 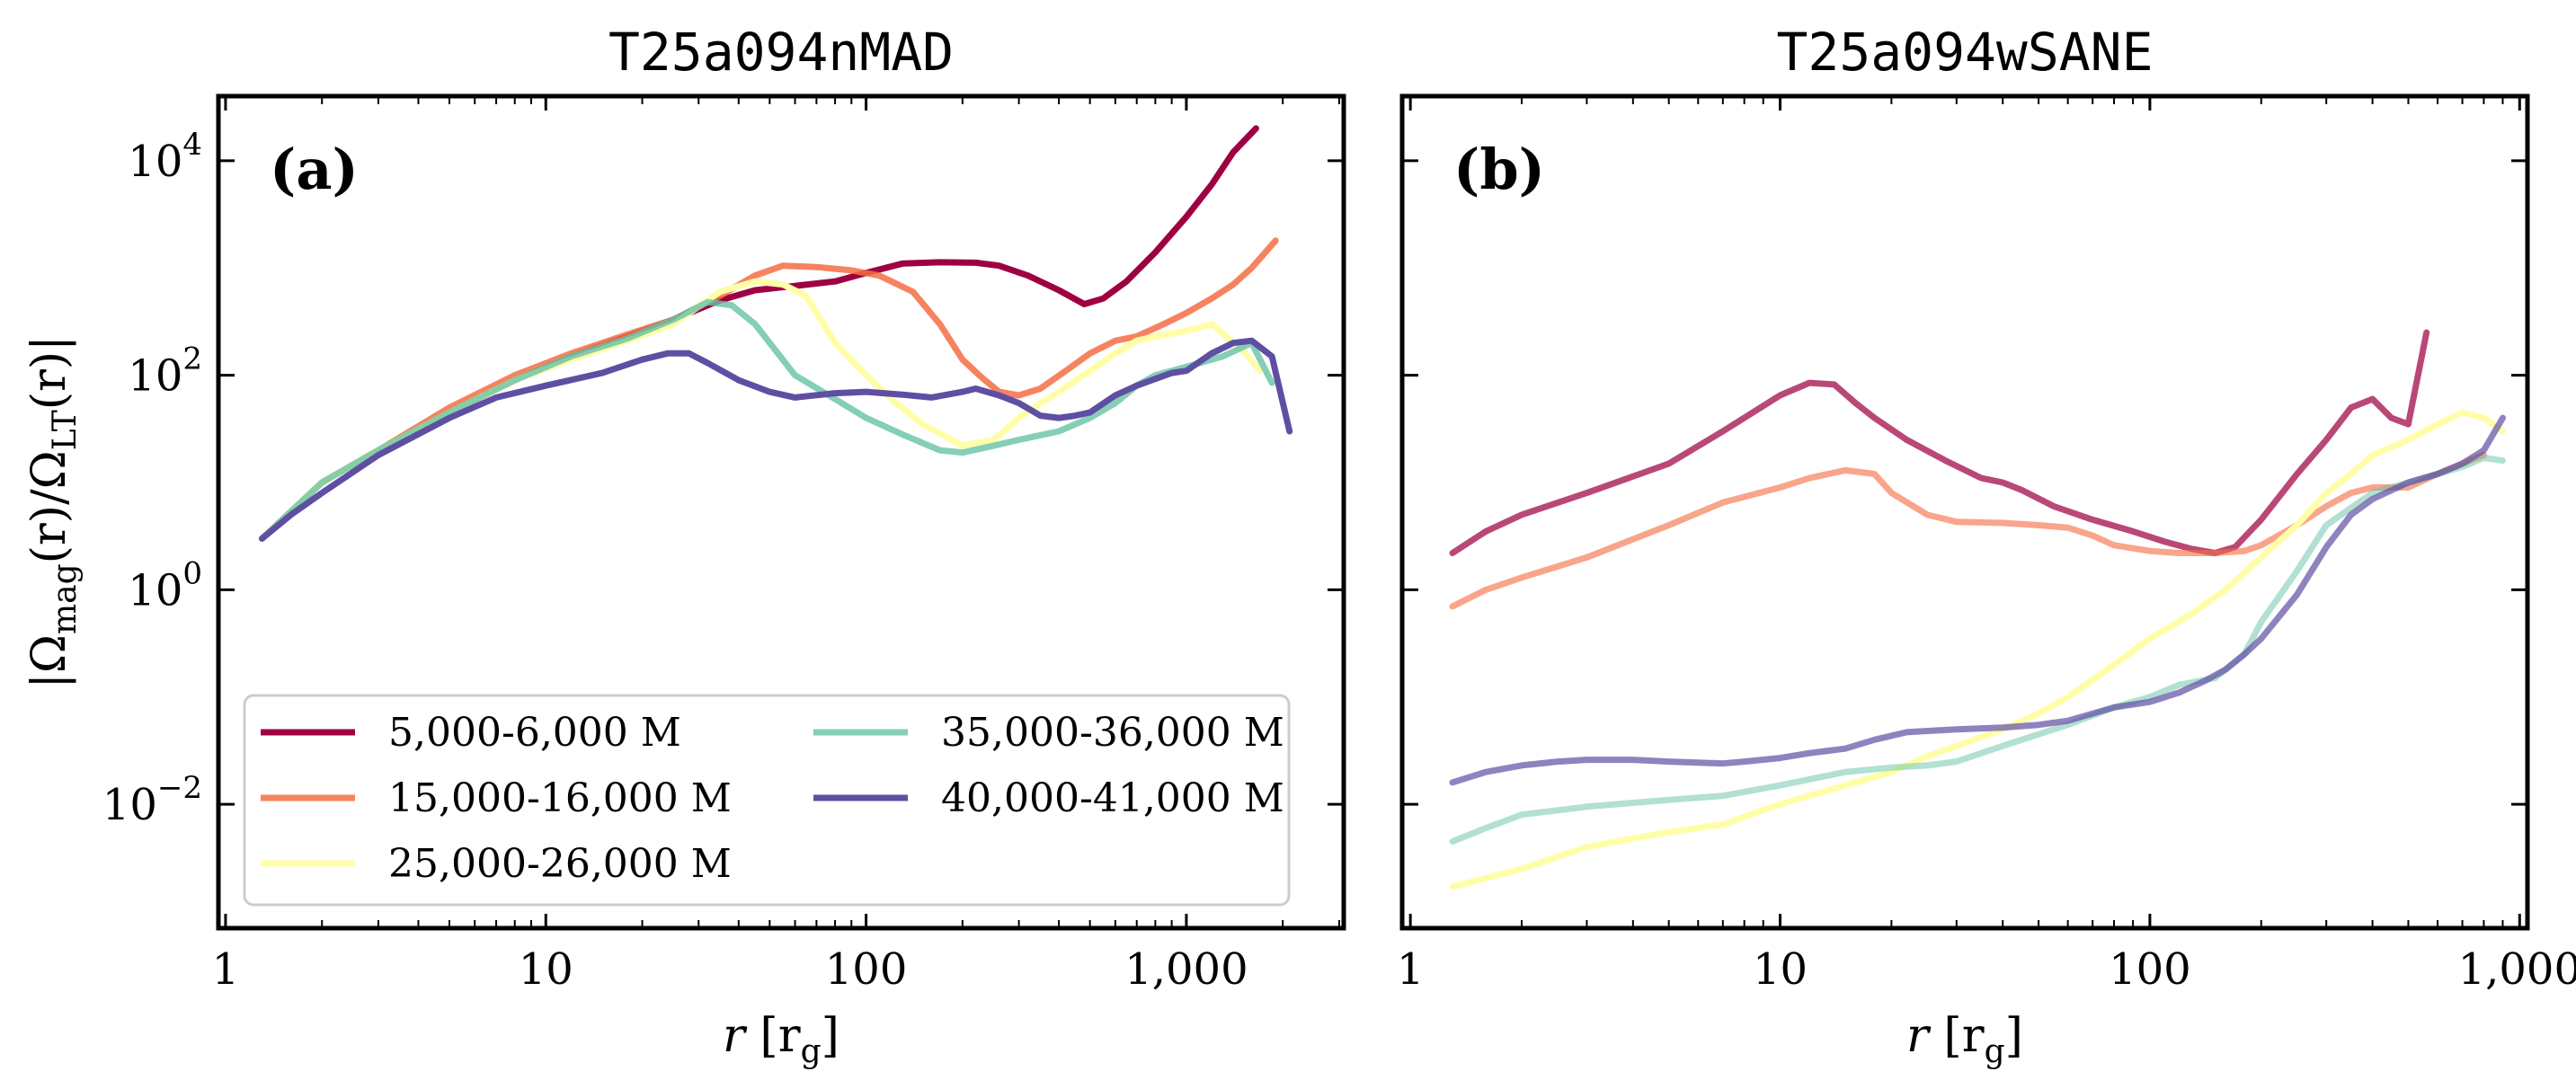 I want to click on y-axis-label: |Ωmag(r)/ΩLT(r)|, so click(x=53, y=511).